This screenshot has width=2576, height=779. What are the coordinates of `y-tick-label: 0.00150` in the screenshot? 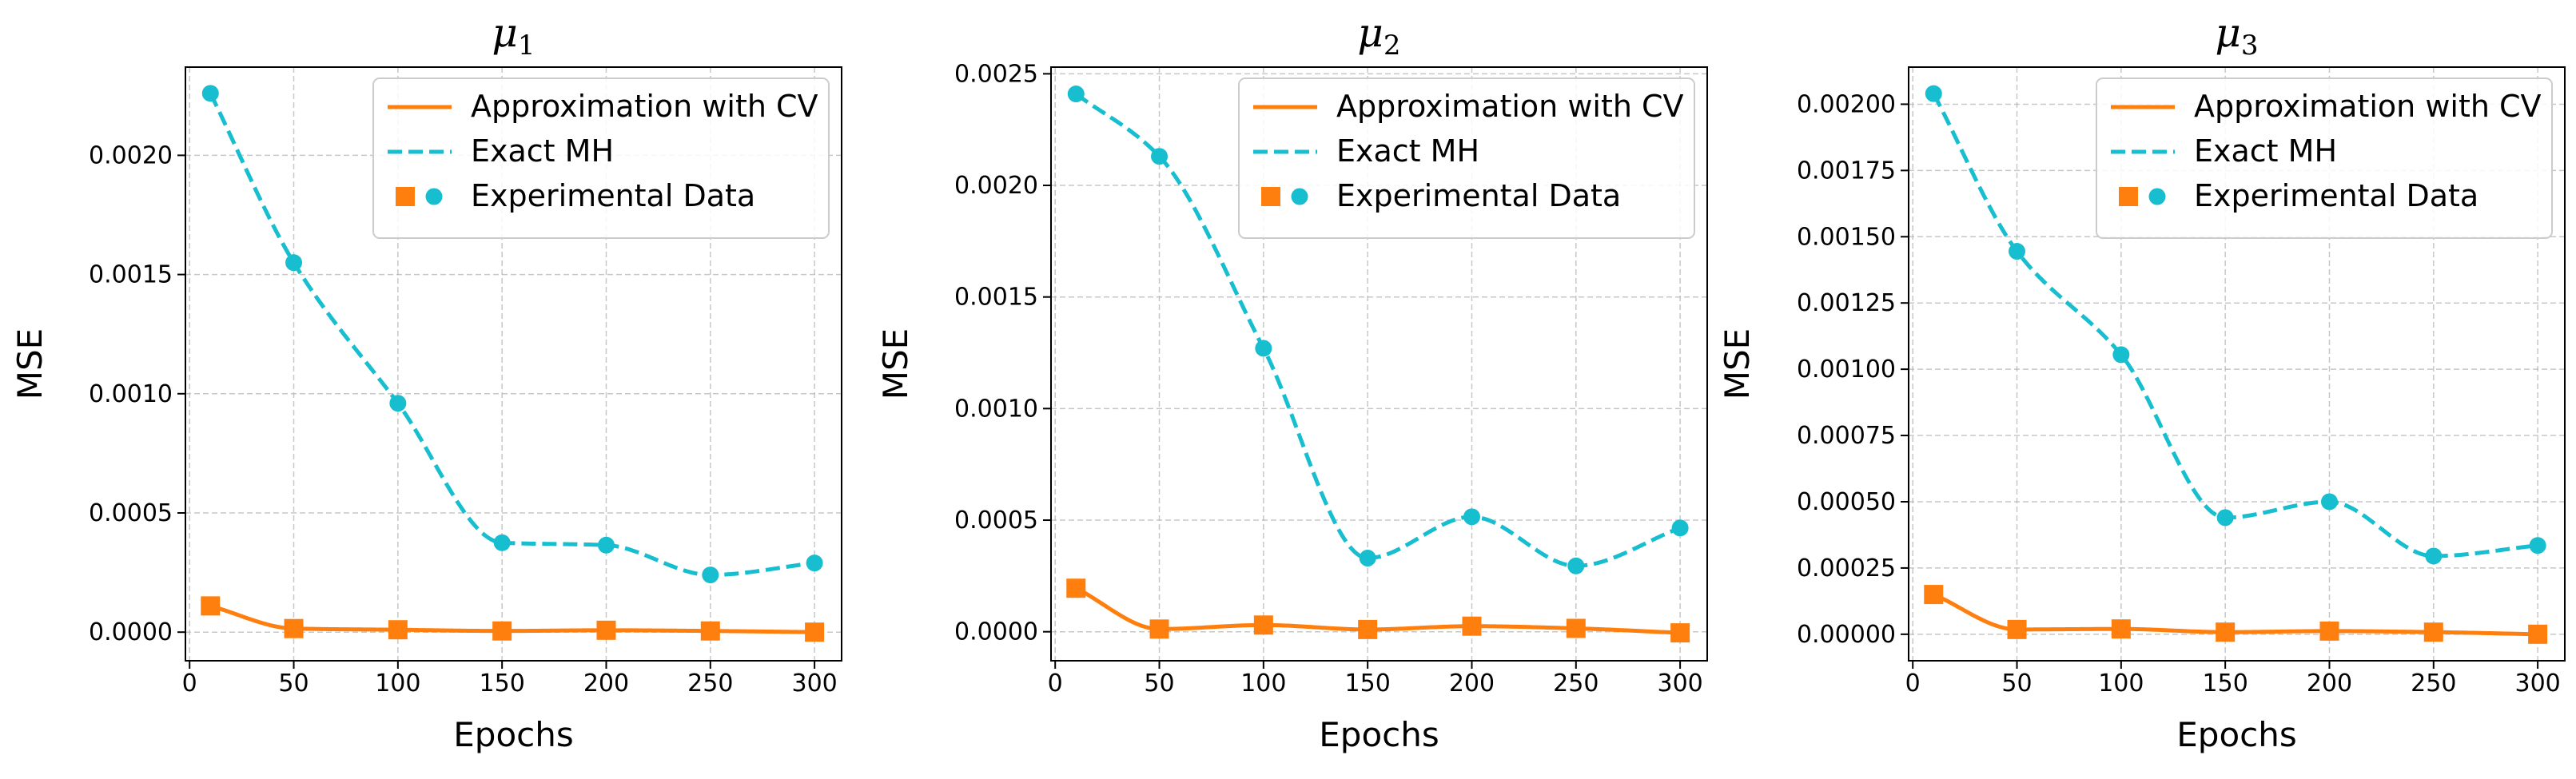 It's located at (1846, 237).